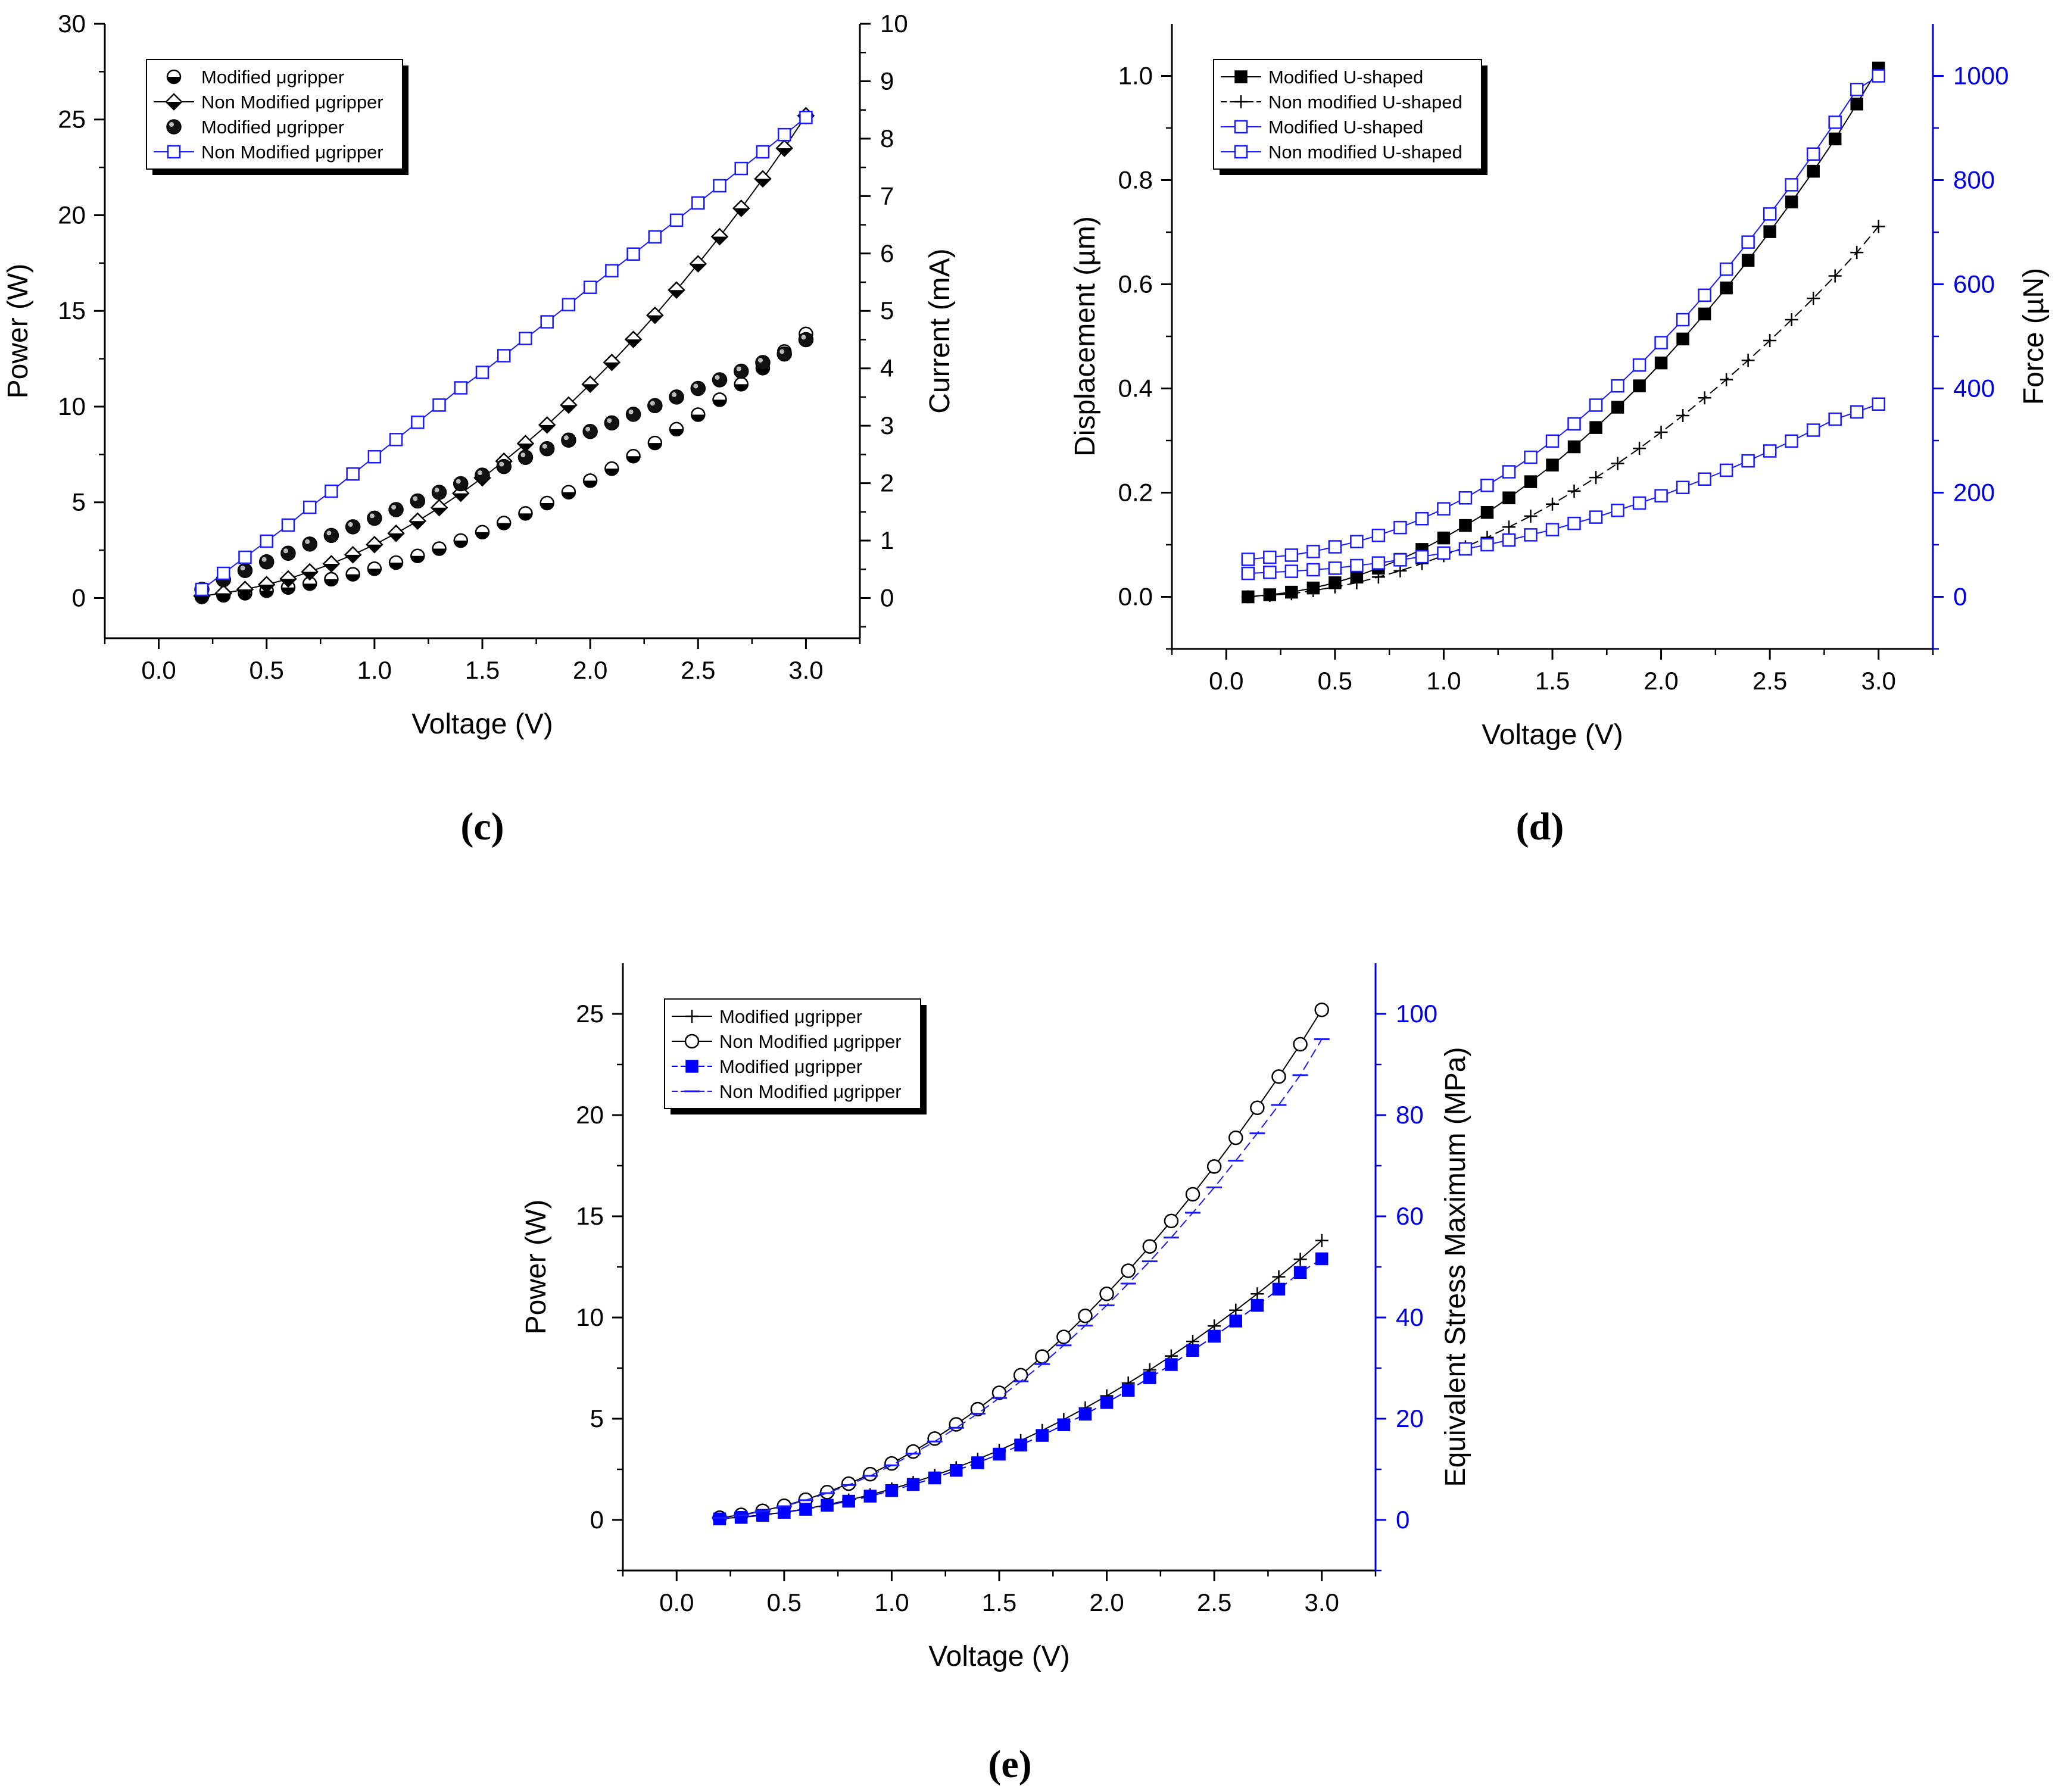  Describe the element at coordinates (998, 1656) in the screenshot. I see `x-axis-title: Voltage (V)` at that location.